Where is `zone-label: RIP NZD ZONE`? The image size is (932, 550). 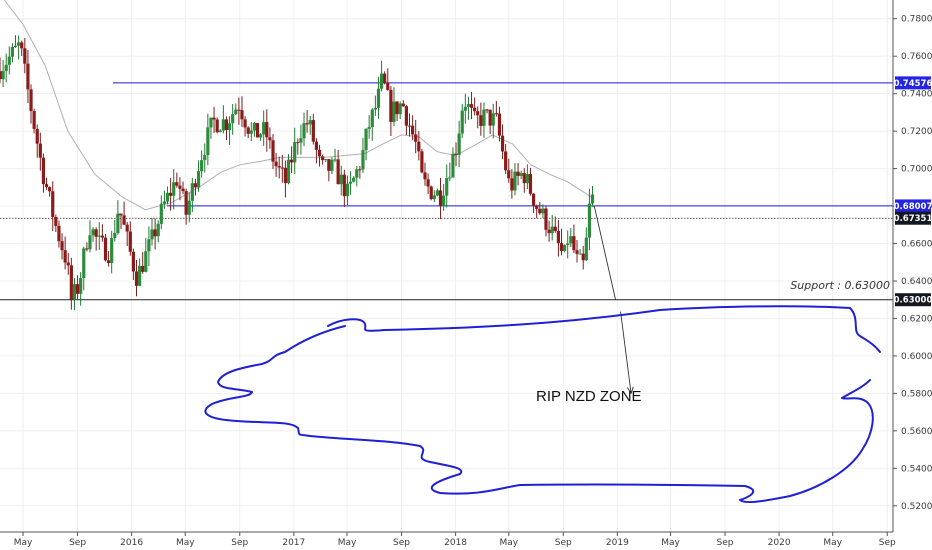 zone-label: RIP NZD ZONE is located at coordinates (589, 396).